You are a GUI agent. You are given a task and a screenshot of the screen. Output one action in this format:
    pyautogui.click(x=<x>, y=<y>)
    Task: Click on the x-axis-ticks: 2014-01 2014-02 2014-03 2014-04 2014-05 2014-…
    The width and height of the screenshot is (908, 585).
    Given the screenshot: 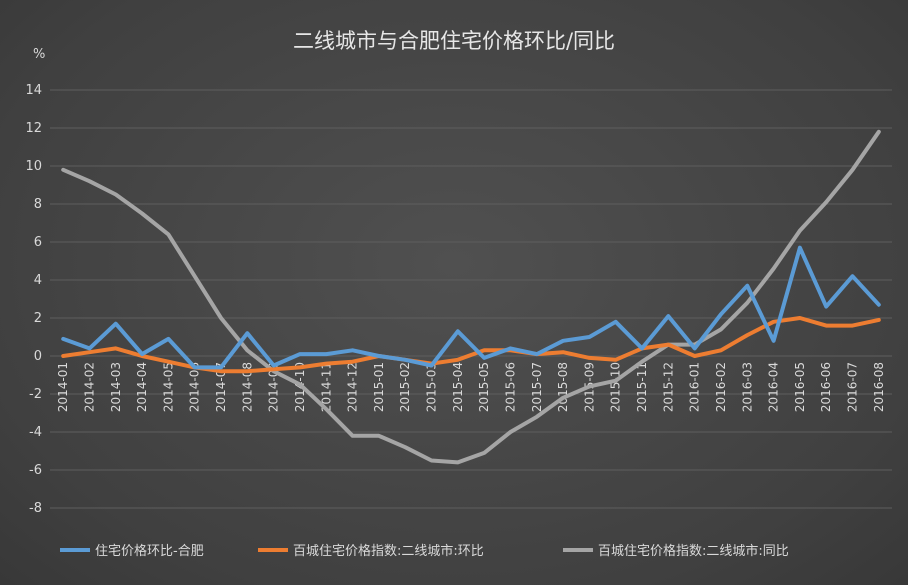 What is the action you would take?
    pyautogui.click(x=471, y=387)
    